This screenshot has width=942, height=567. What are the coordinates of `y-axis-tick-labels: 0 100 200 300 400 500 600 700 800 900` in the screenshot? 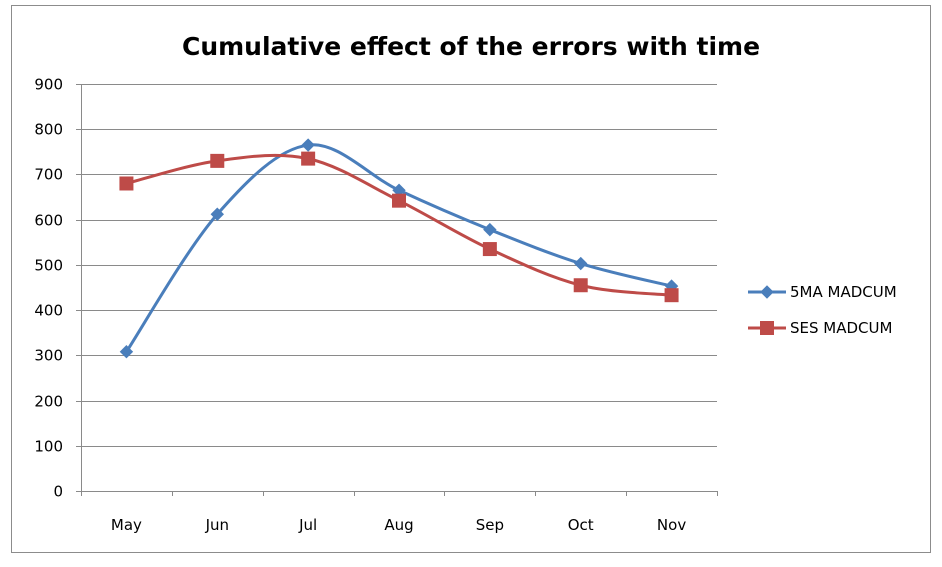 It's located at (48, 288).